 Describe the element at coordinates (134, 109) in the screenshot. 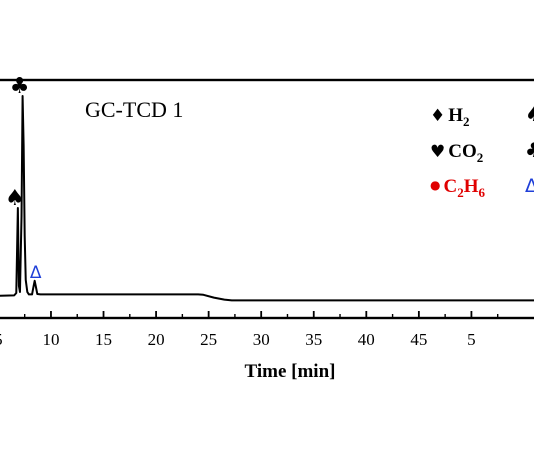

I see `chart-title: GC-TCD 1` at that location.